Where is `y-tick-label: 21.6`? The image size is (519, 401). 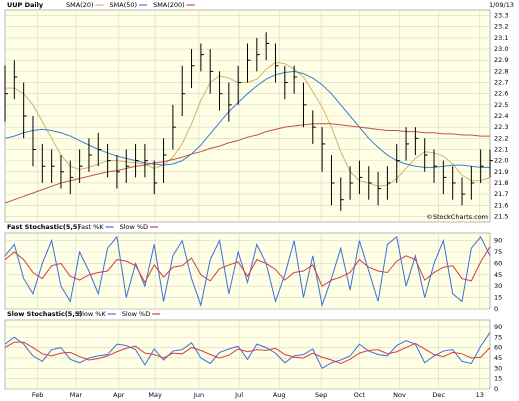 y-tick-label: 21.6 is located at coordinates (501, 205).